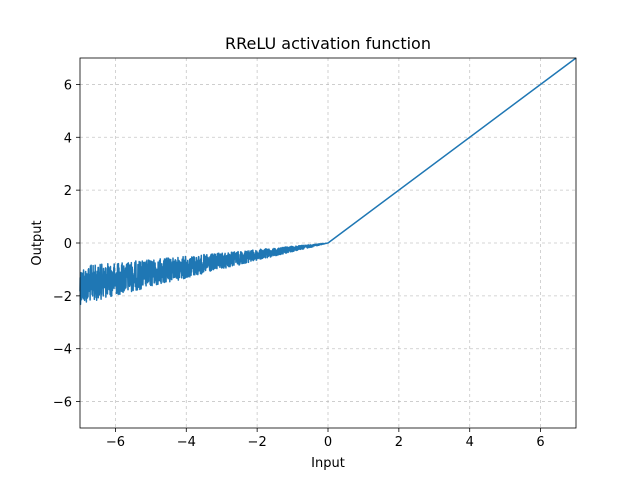 Image resolution: width=640 pixels, height=480 pixels. Describe the element at coordinates (62, 350) in the screenshot. I see `y-tick-label: −4` at that location.